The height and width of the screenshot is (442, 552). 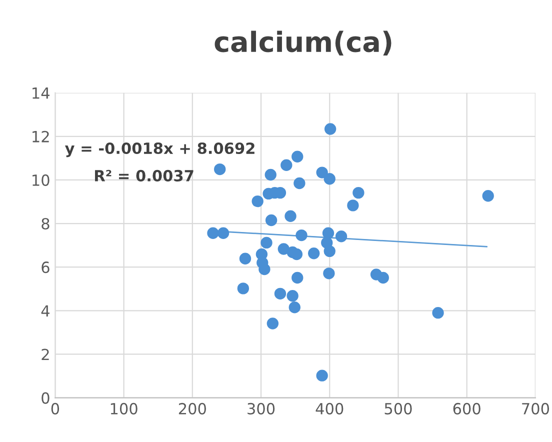 I want to click on x-tick-label: 300, so click(x=261, y=408).